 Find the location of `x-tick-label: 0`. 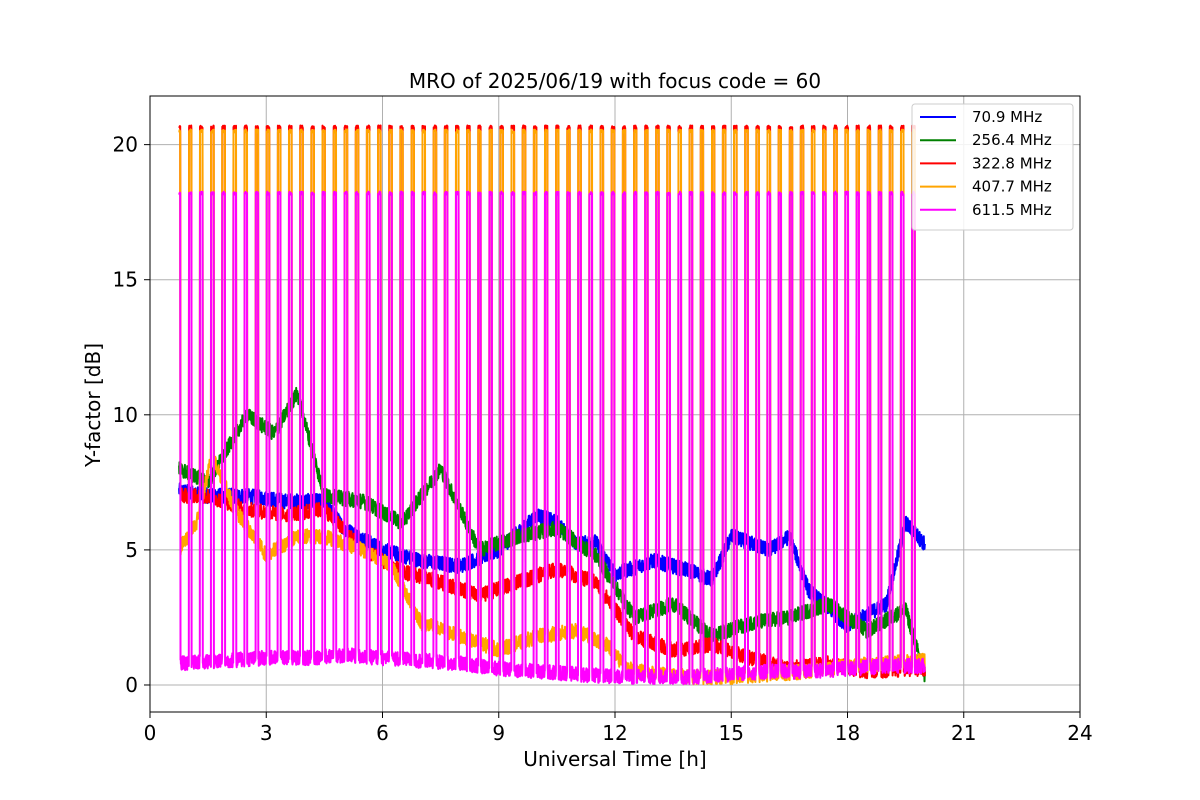

x-tick-label: 0 is located at coordinates (150, 733).